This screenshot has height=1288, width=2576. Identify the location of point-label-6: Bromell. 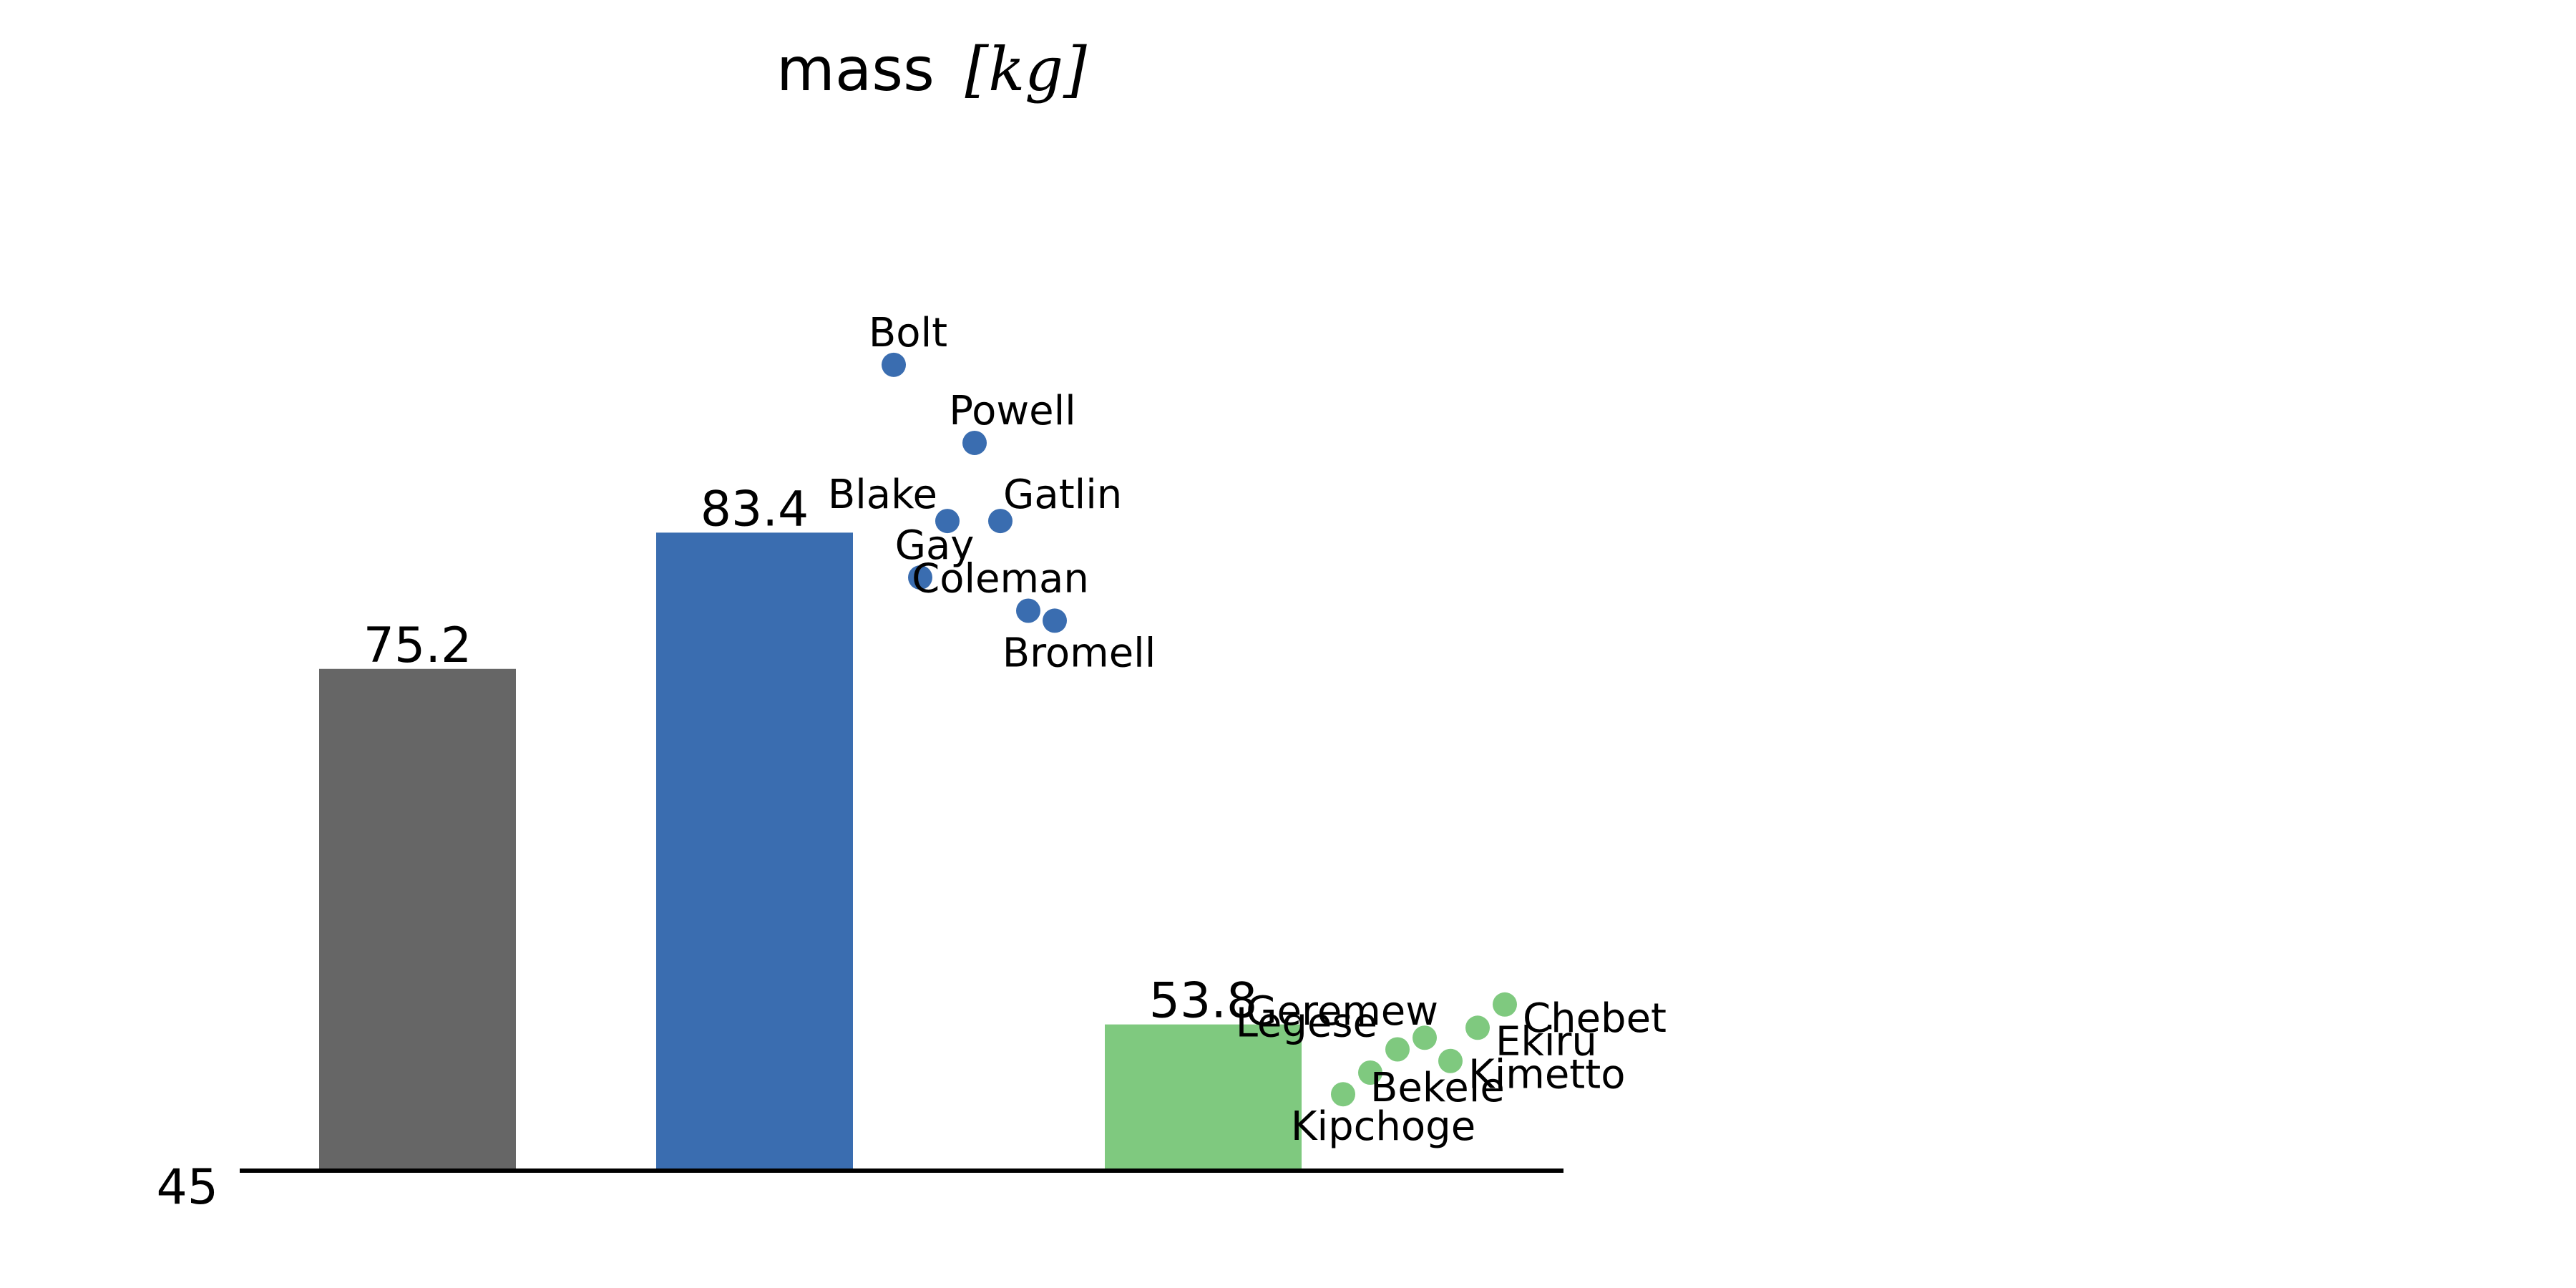
(1079, 653).